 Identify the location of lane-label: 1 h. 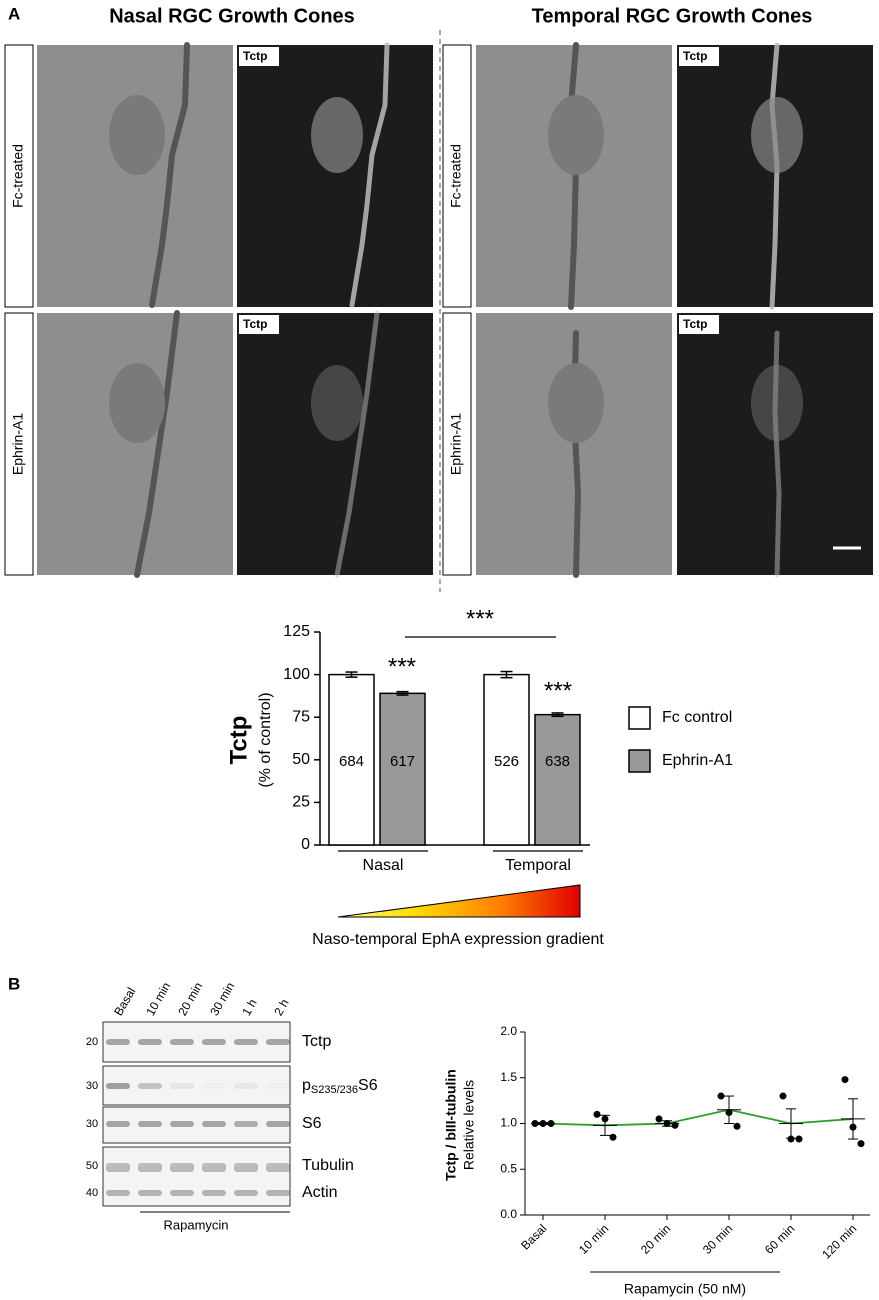
(249, 1007).